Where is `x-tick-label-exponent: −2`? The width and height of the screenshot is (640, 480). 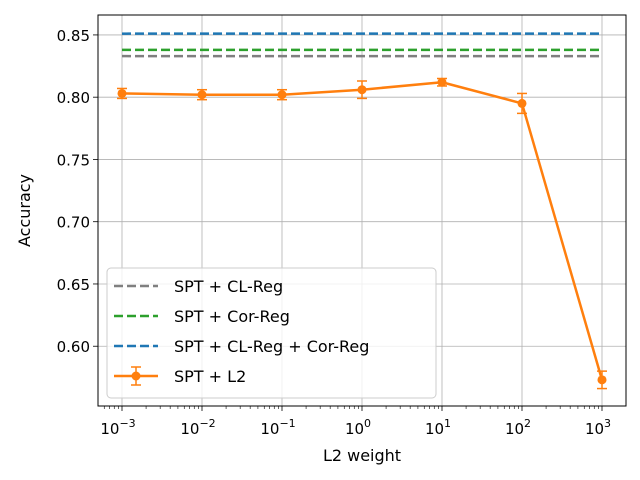
x-tick-label-exponent: −2 is located at coordinates (207, 423).